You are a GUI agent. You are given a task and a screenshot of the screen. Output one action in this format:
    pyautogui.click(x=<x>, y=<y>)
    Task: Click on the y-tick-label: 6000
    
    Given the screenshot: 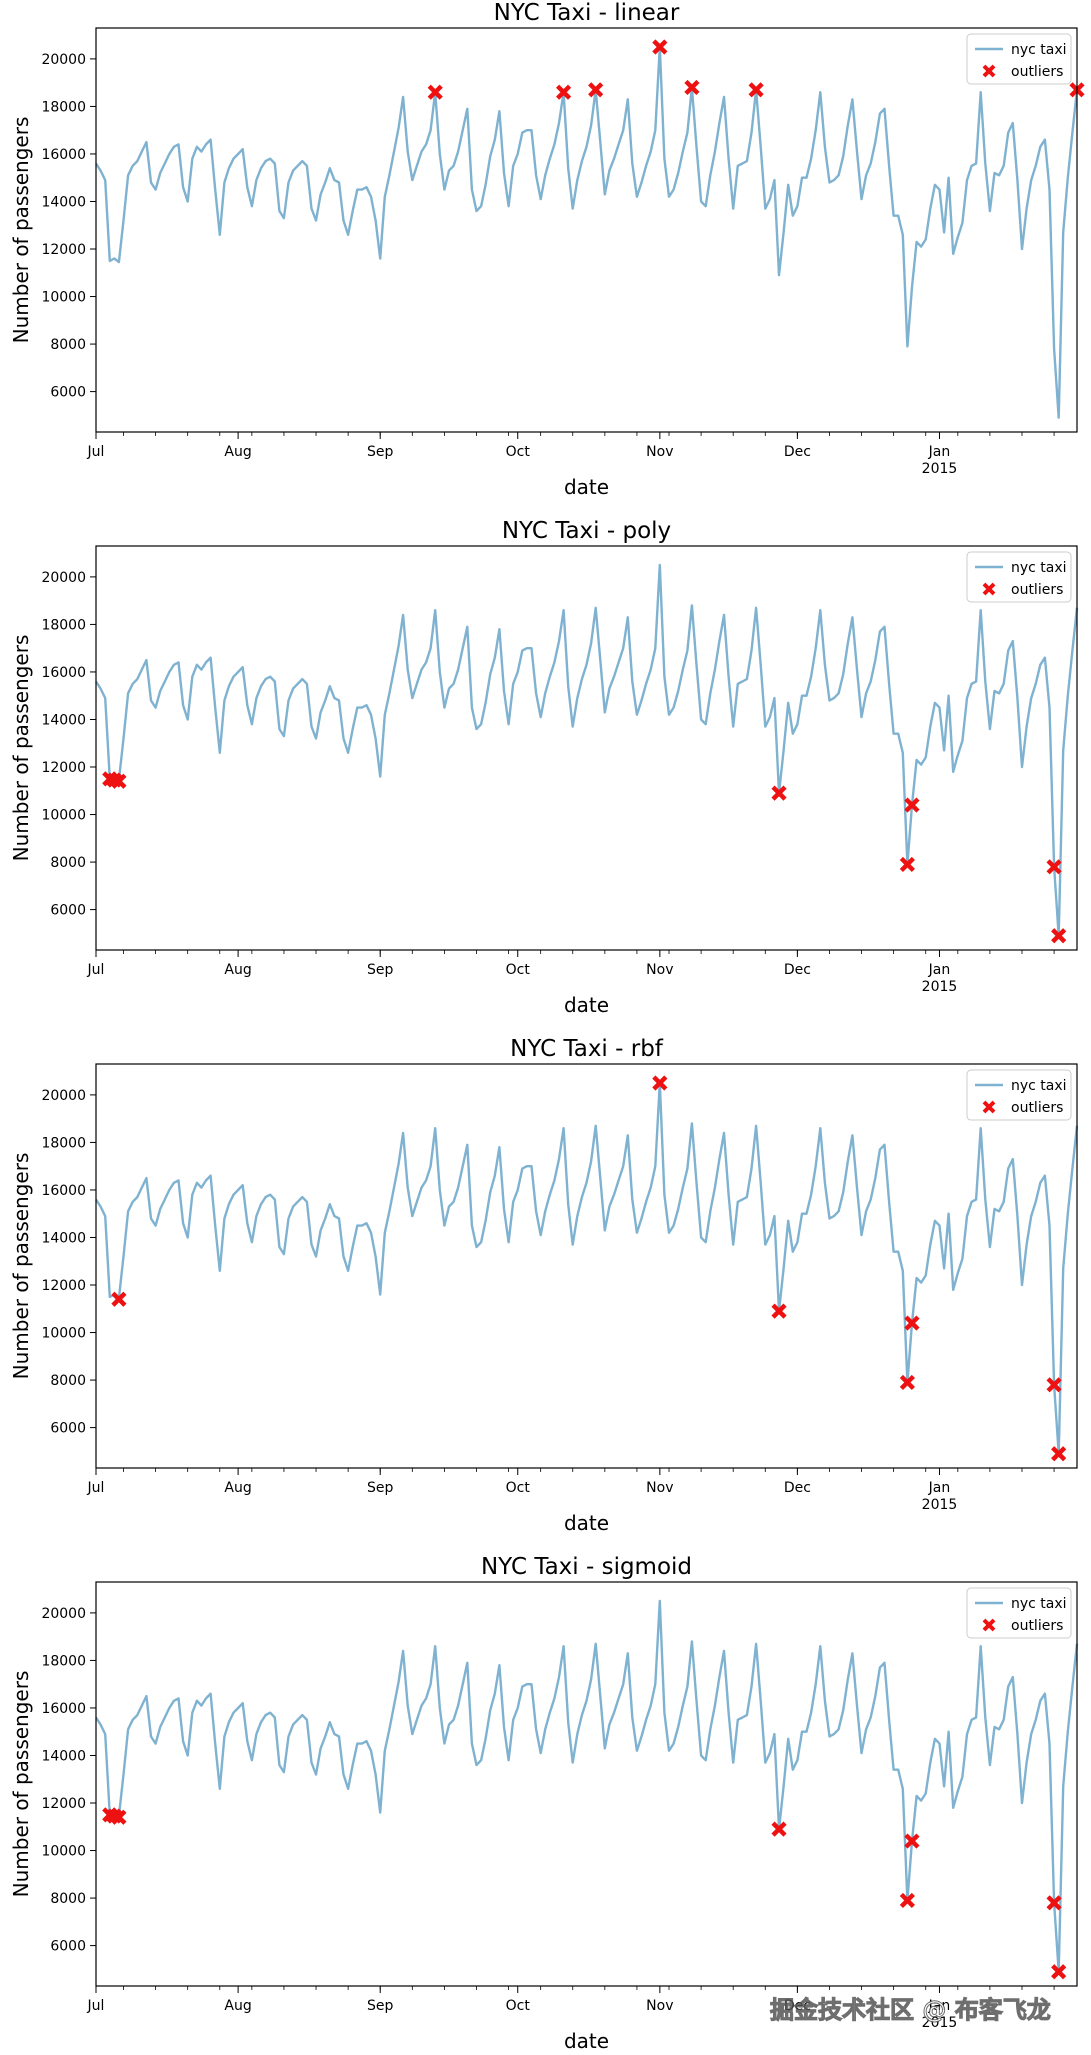 What is the action you would take?
    pyautogui.click(x=68, y=911)
    